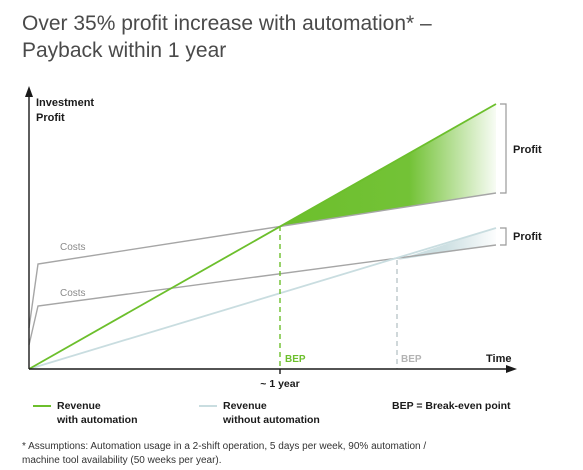 Image resolution: width=583 pixels, height=470 pixels. Describe the element at coordinates (29, 91) in the screenshot. I see `y-axis-arrow` at that location.